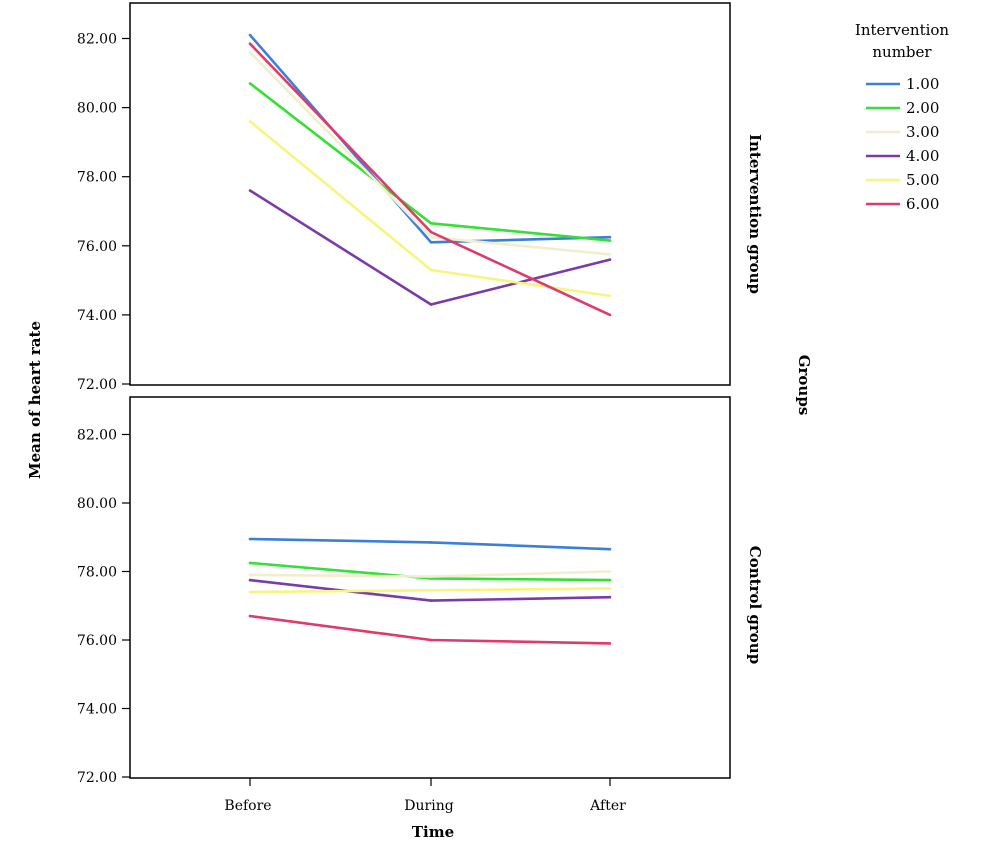 This screenshot has height=848, width=1000. What do you see at coordinates (922, 156) in the screenshot?
I see `legend-label: 4.00` at bounding box center [922, 156].